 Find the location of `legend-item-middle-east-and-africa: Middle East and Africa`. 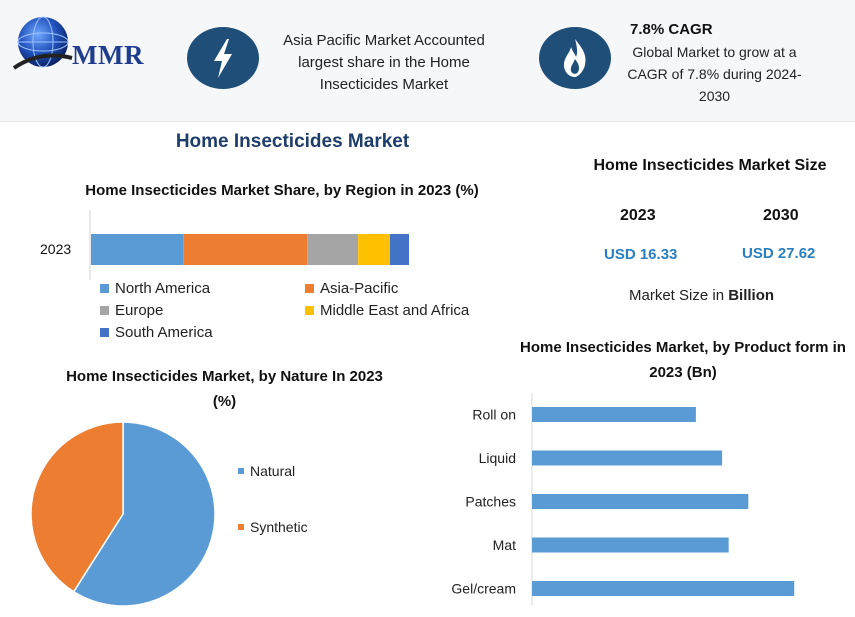

legend-item-middle-east-and-africa: Middle East and Africa is located at coordinates (387, 310).